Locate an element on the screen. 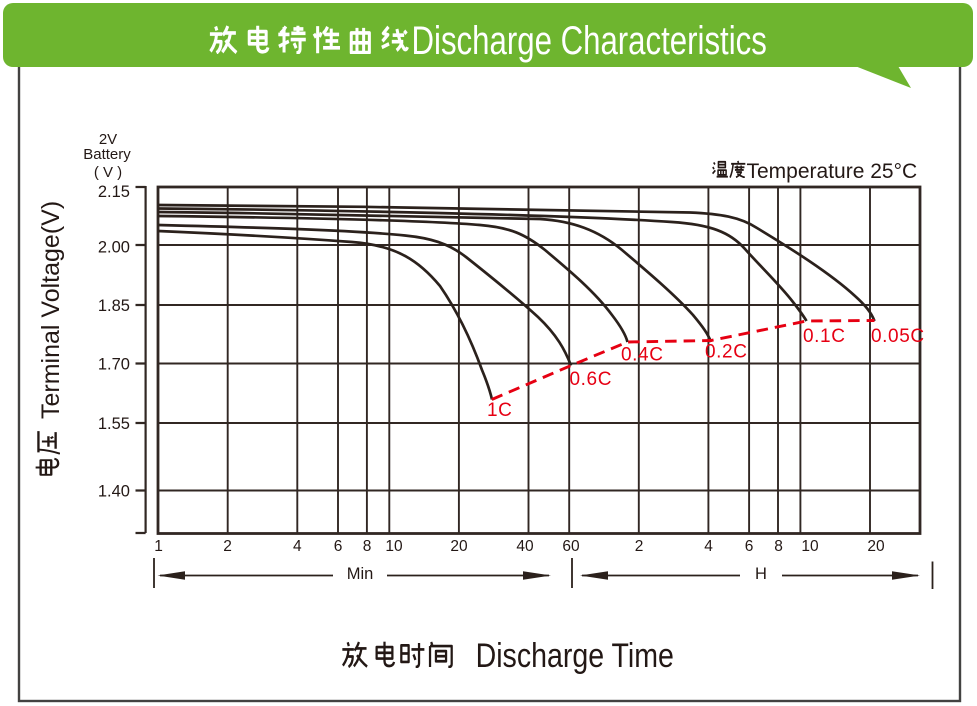 The image size is (977, 706). svg-text: 0.4C is located at coordinates (642, 355).